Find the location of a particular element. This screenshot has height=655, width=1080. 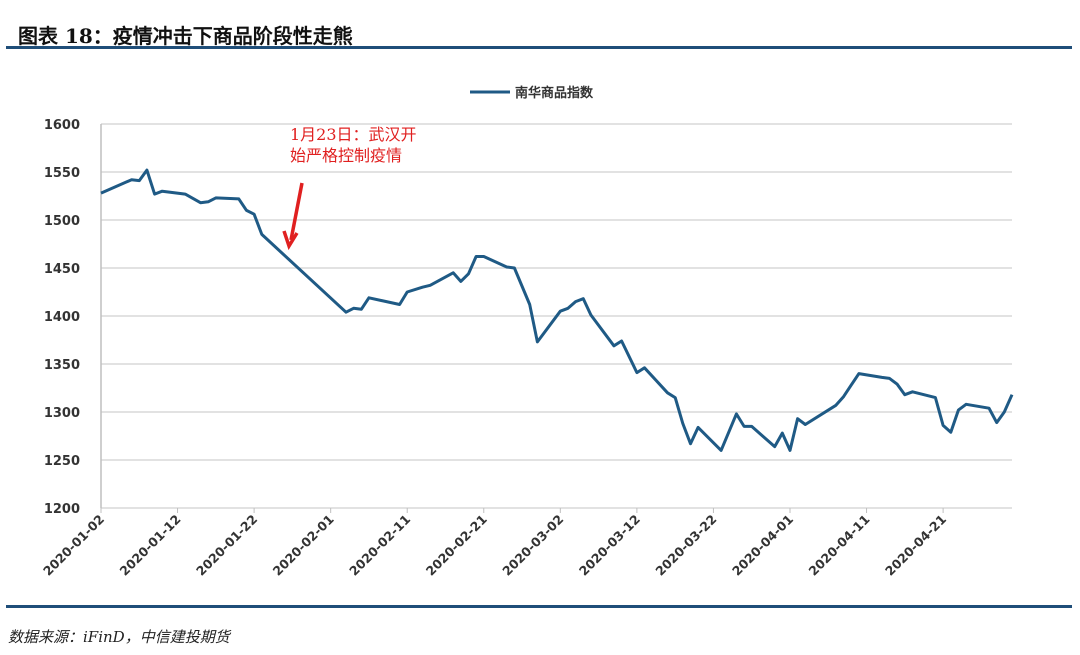

y-tick-label: 1500 is located at coordinates (62, 221).